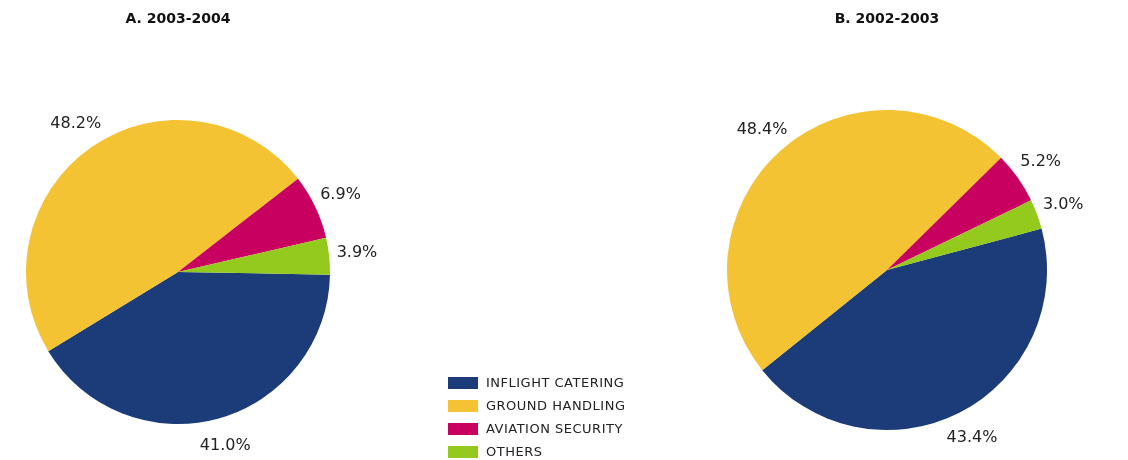 This screenshot has height=460, width=1128. I want to click on legend-label: OTHERS, so click(514, 451).